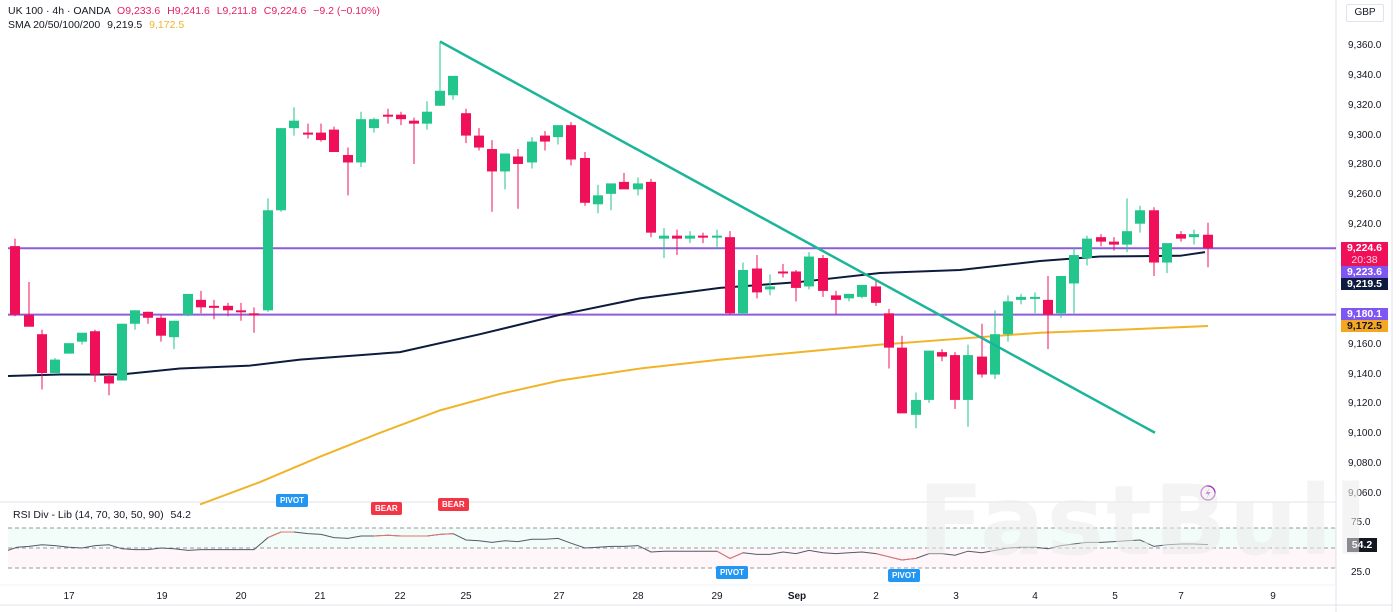 The image size is (1400, 612). I want to click on price-tick: 9,060.0, so click(1365, 493).